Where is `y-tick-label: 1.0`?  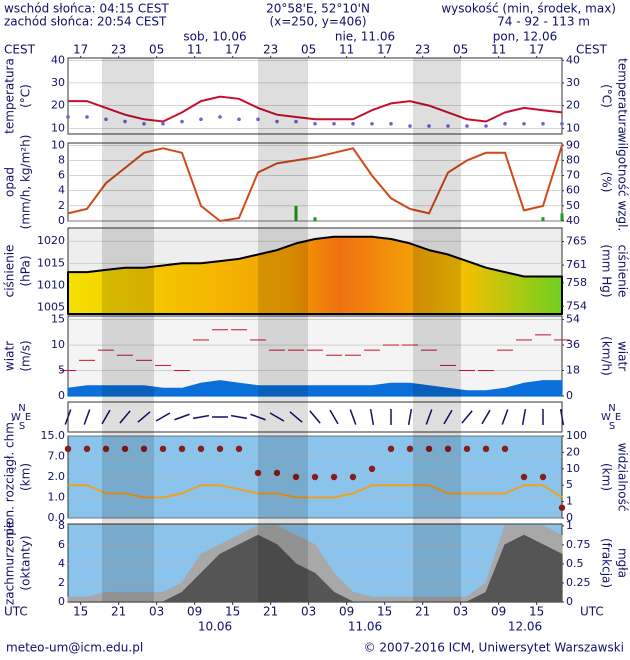 y-tick-label: 1.0 is located at coordinates (57, 497).